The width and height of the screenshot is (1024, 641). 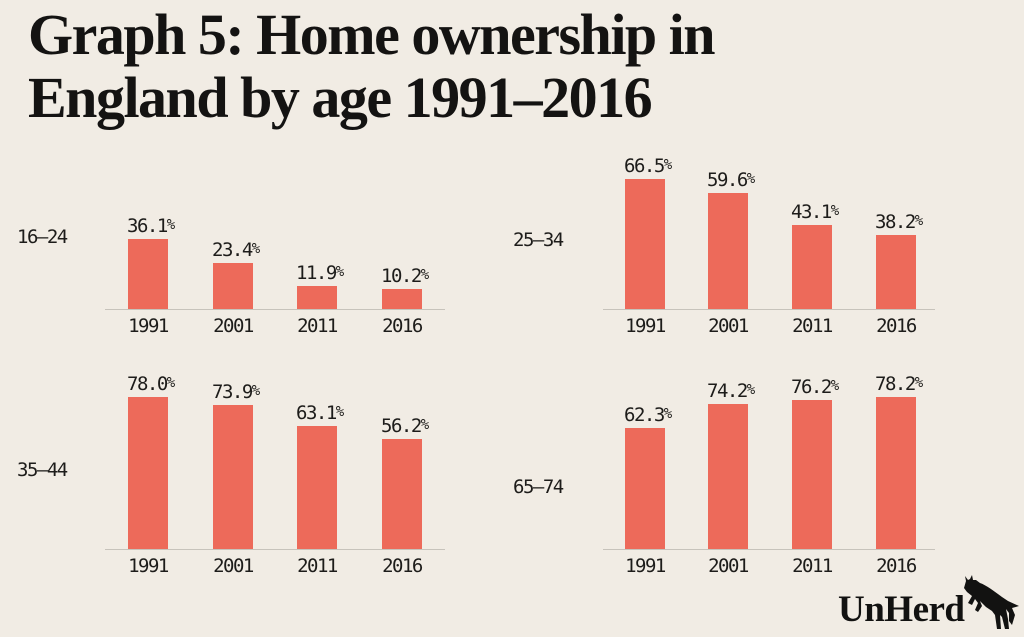 What do you see at coordinates (151, 226) in the screenshot?
I see `value-label-1991: 36.1%` at bounding box center [151, 226].